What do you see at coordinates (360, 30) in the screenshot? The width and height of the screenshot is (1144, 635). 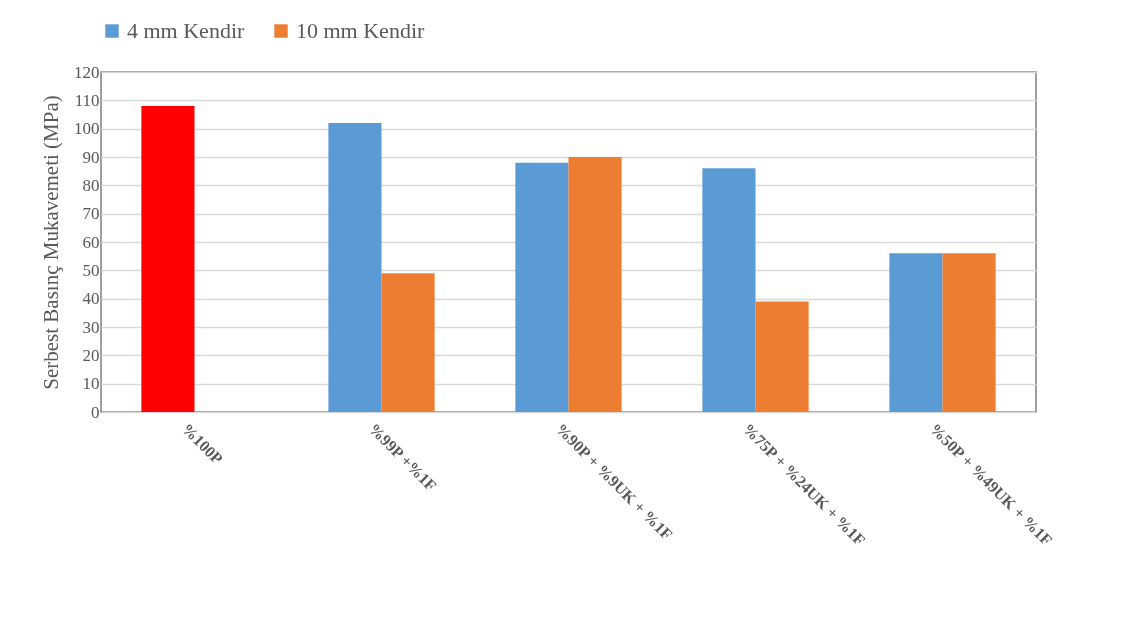 I see `legend-label: 10 mm Kendir` at bounding box center [360, 30].